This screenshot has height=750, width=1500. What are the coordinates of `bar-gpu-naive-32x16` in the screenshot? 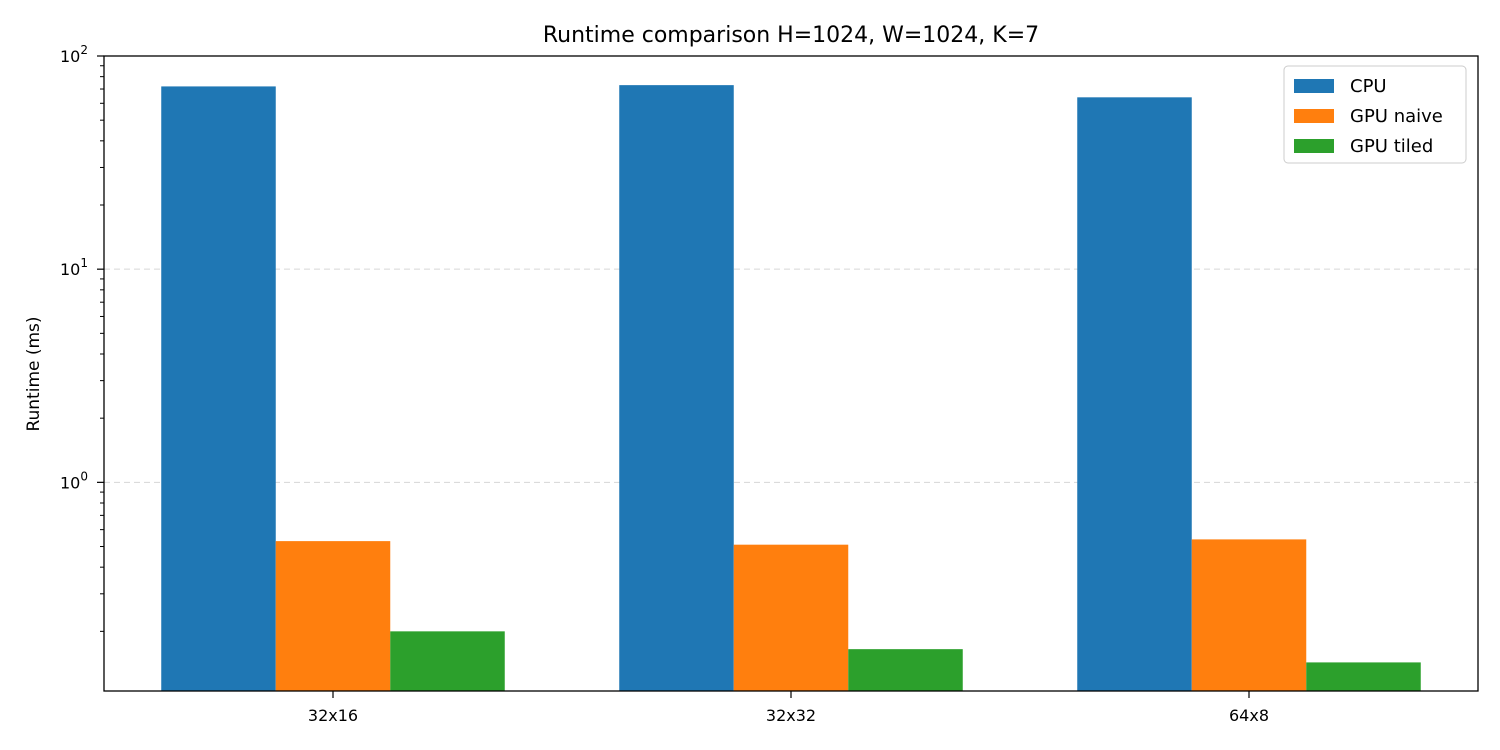 It's located at (333, 616).